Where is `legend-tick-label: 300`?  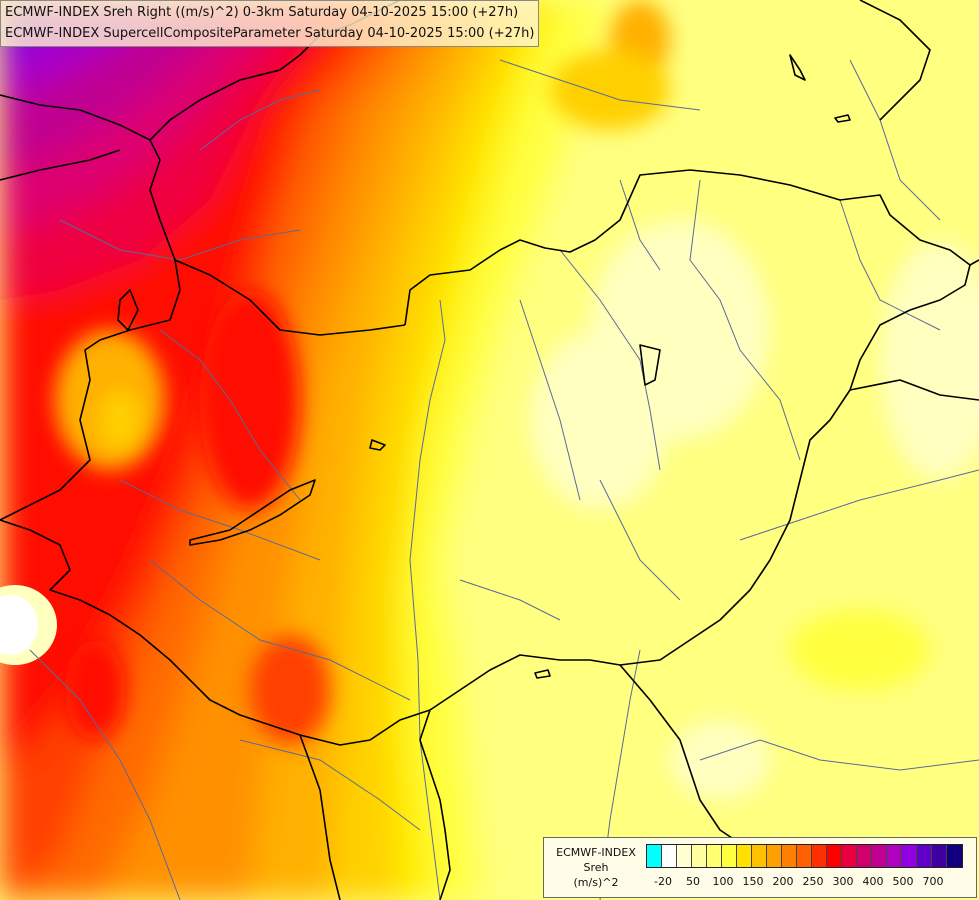
legend-tick-label: 300 is located at coordinates (843, 881).